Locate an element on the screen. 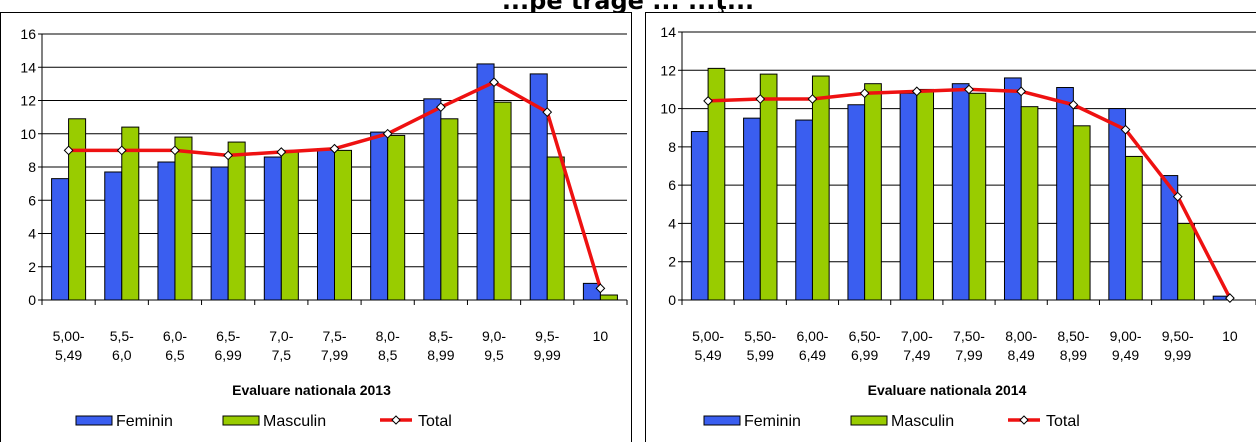 The image size is (1256, 443). category-label: 5,50- is located at coordinates (760, 336).